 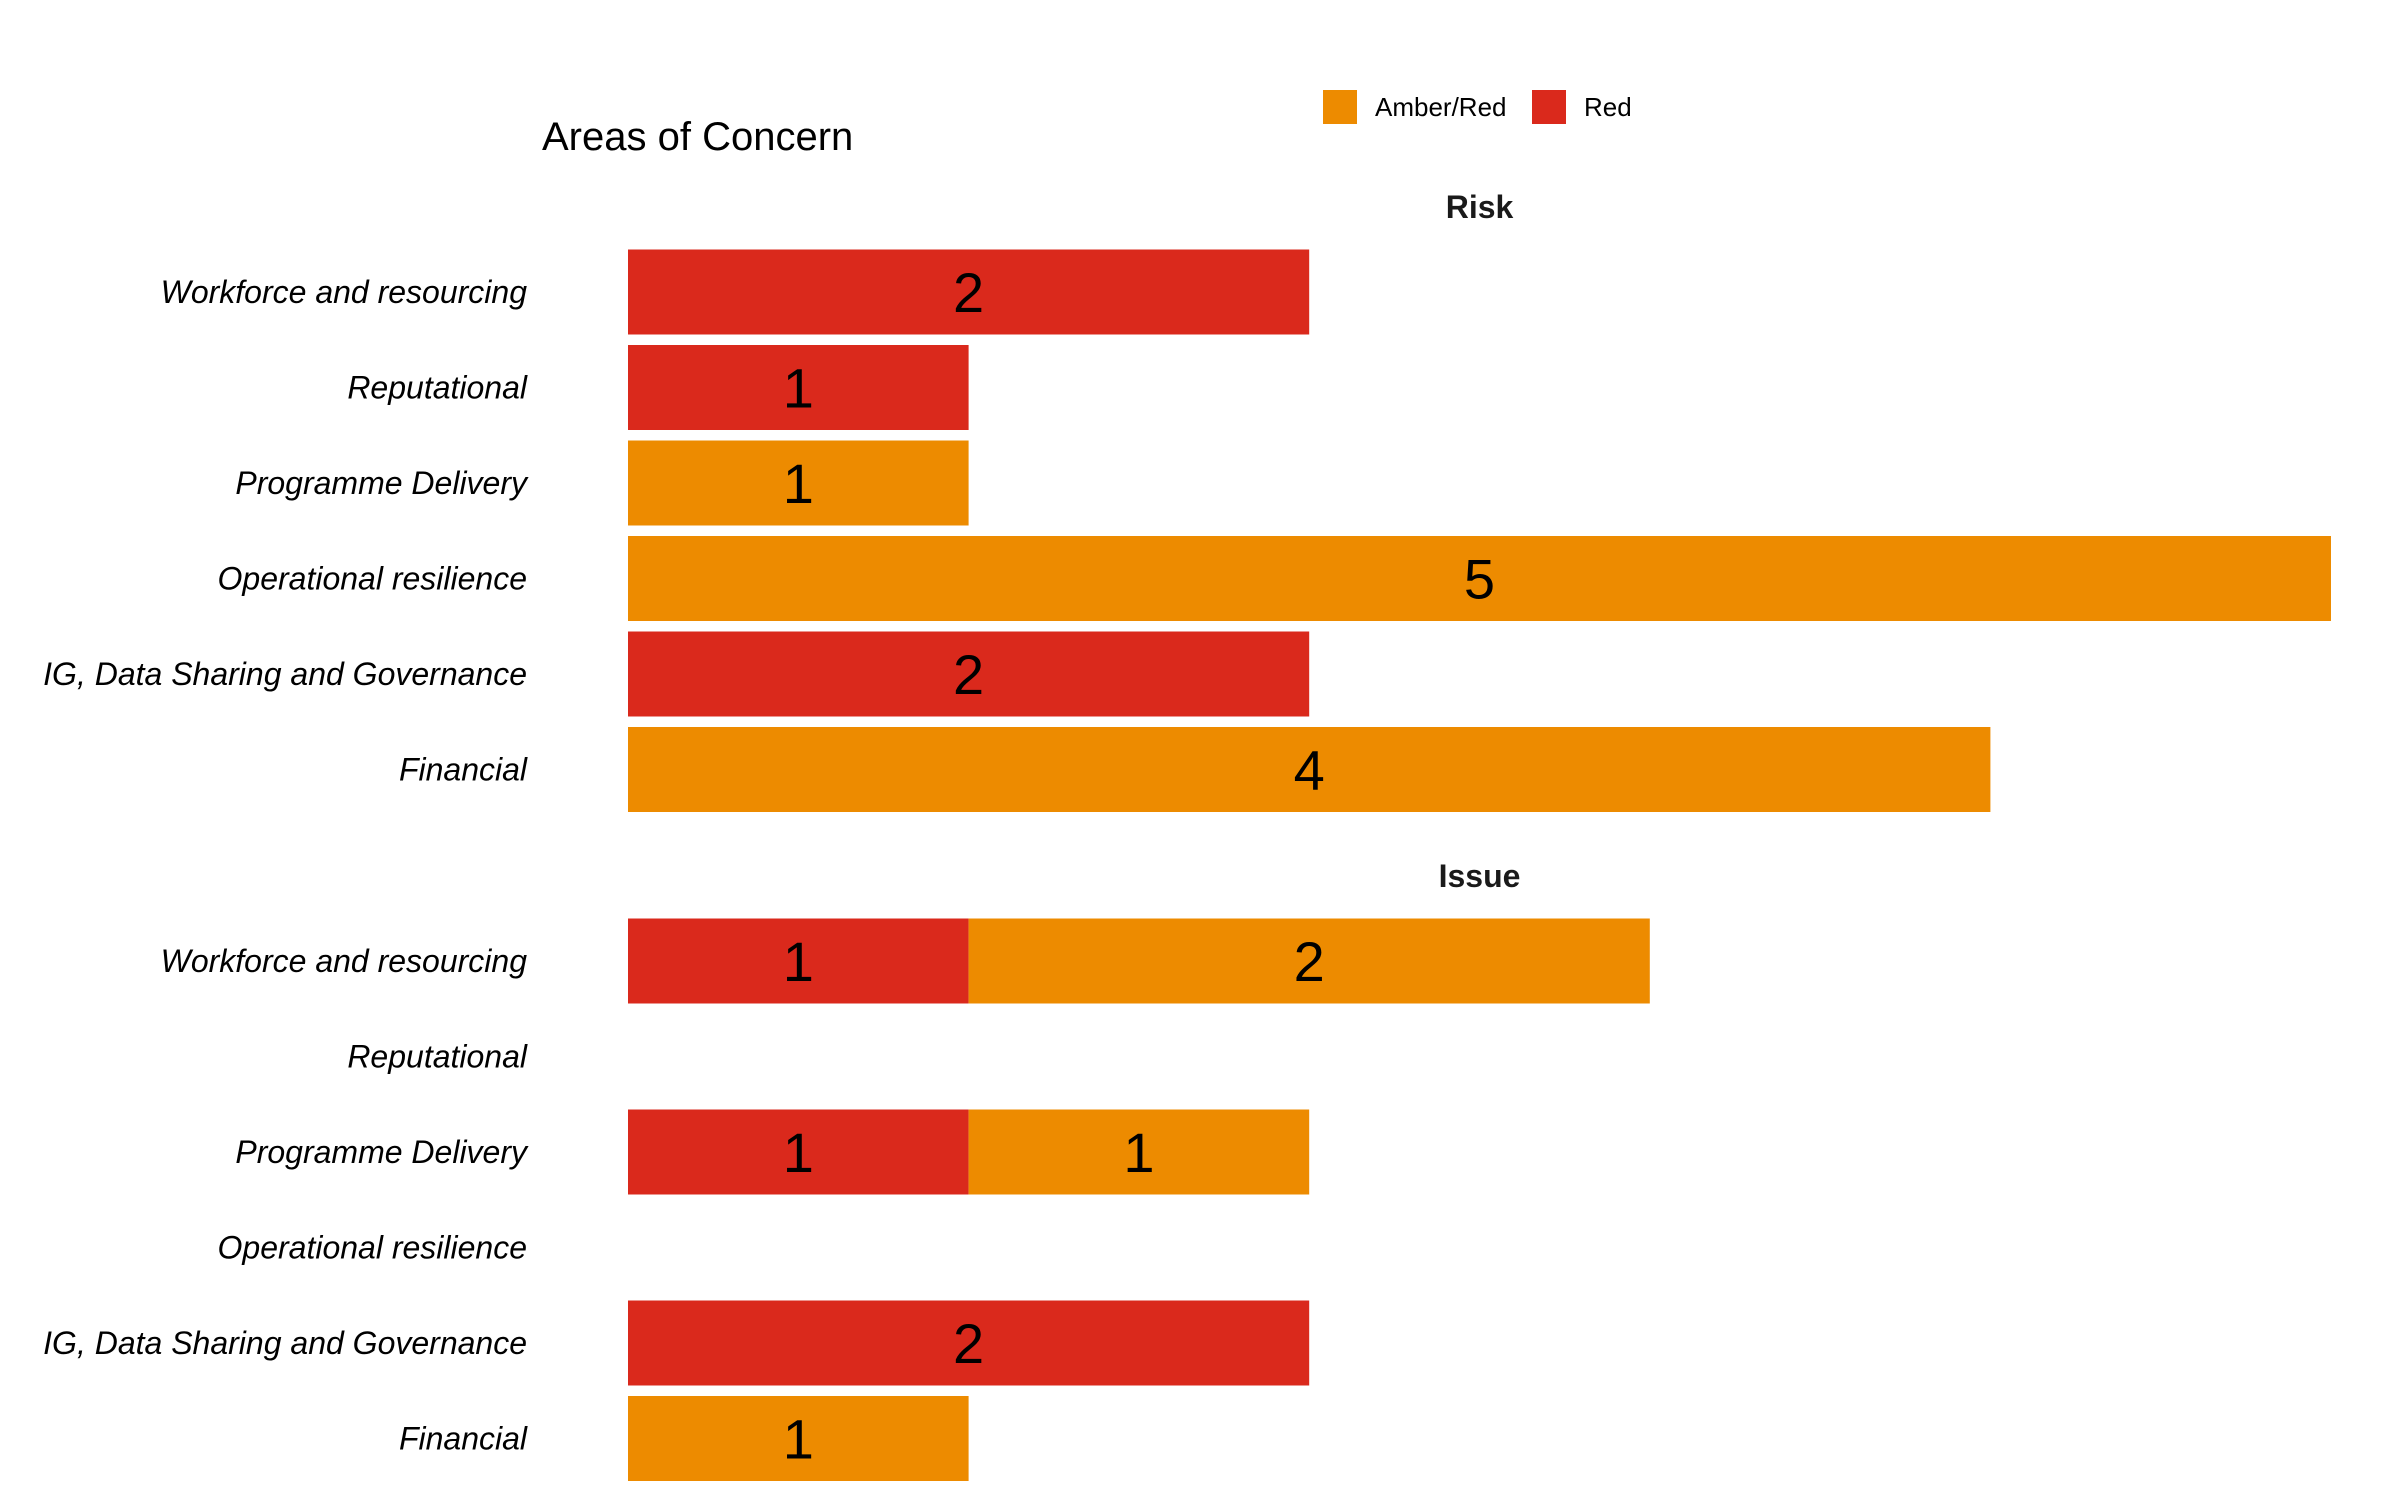 What do you see at coordinates (1480, 207) in the screenshot?
I see `facet-title-risk: Risk` at bounding box center [1480, 207].